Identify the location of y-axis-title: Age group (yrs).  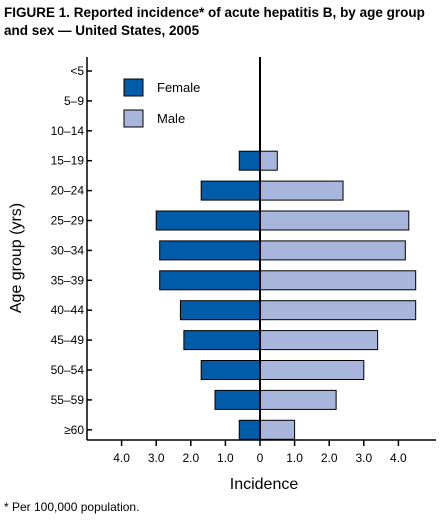
(16, 258).